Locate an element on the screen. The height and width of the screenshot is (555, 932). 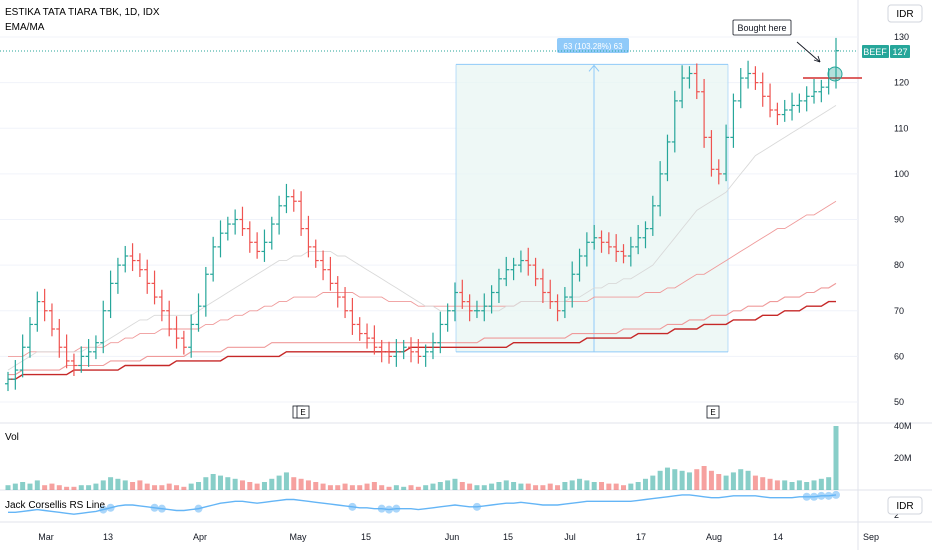
measure-arrow-head is located at coordinates (594, 68).